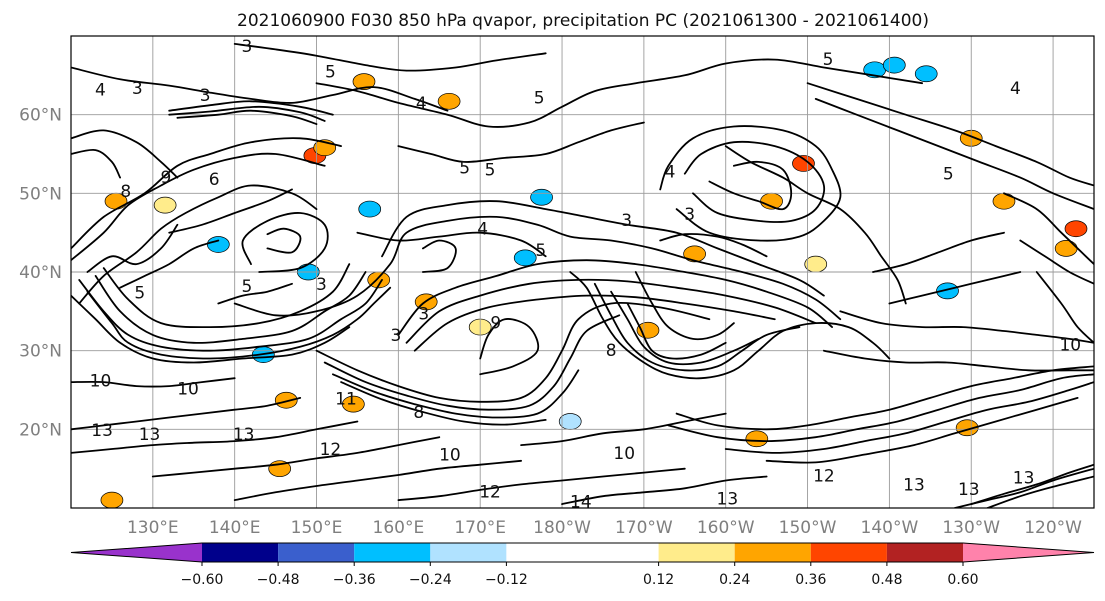  What do you see at coordinates (506, 580) in the screenshot?
I see `colorbar-tick-label: −0.12` at bounding box center [506, 580].